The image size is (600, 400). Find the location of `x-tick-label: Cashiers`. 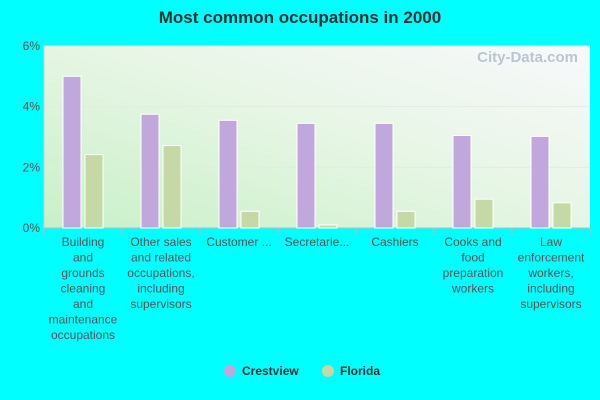

x-tick-label: Cashiers is located at coordinates (394, 242).